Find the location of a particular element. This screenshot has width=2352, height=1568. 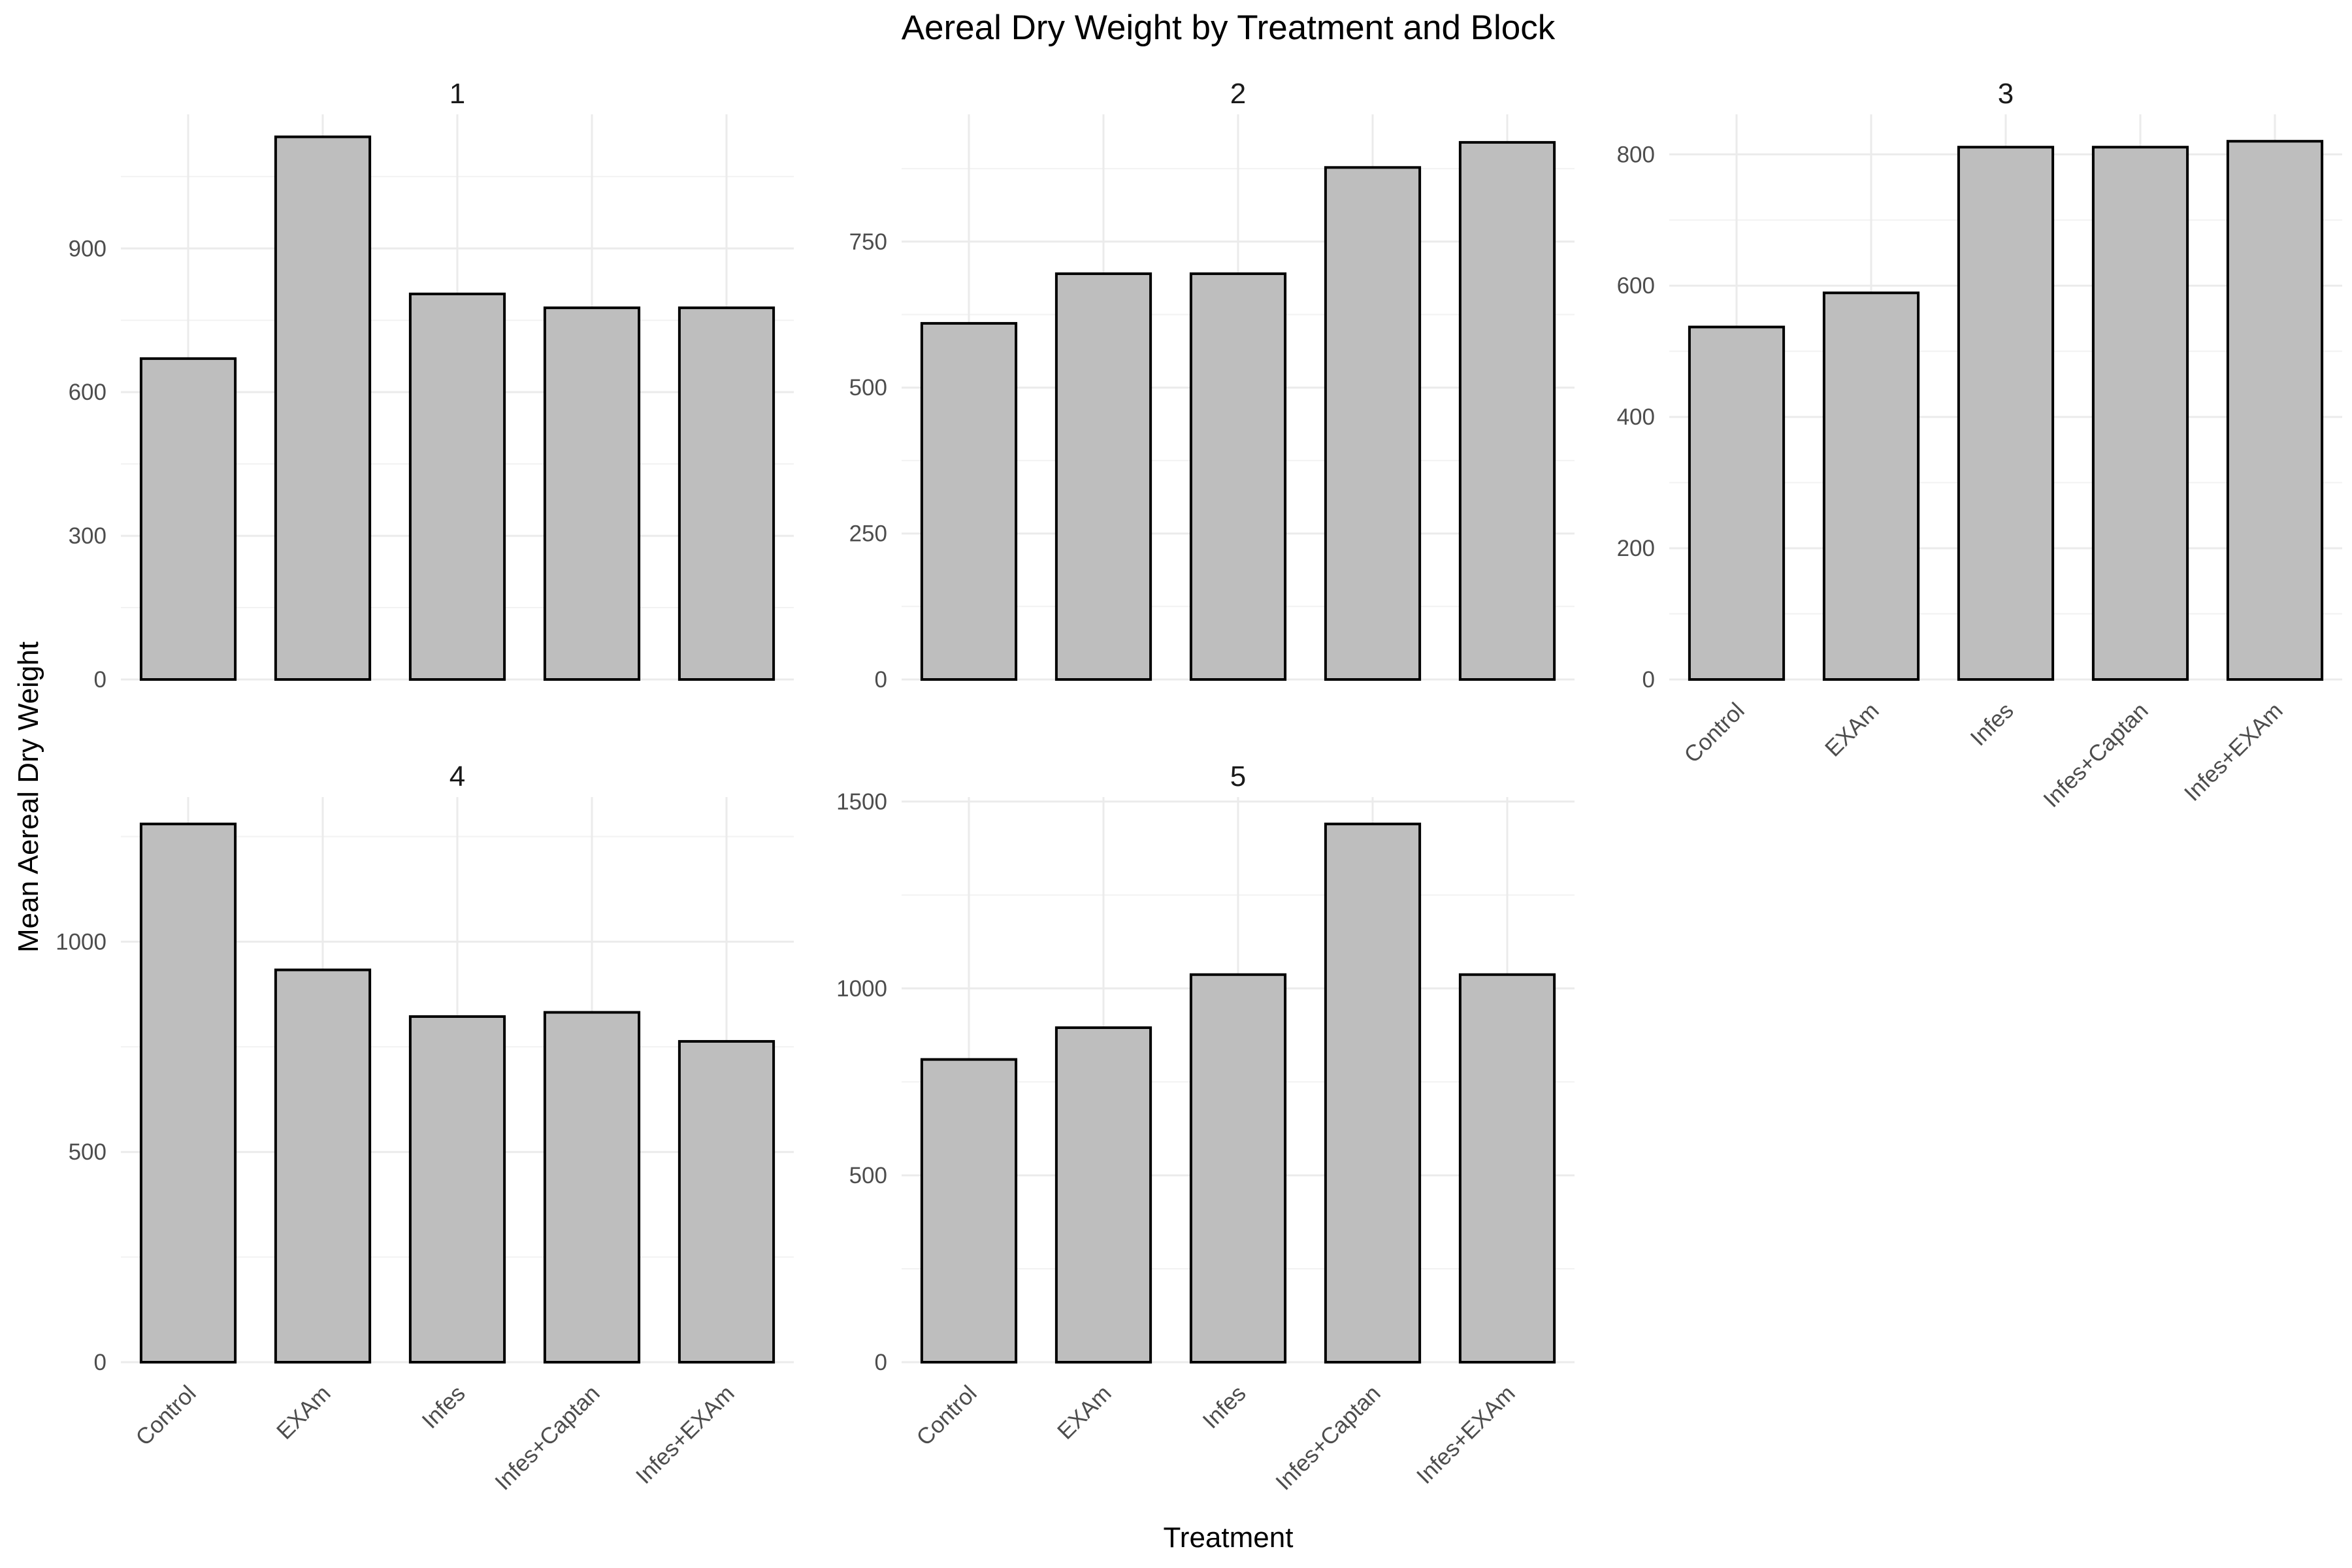

facet-label: 3 is located at coordinates (2006, 94).